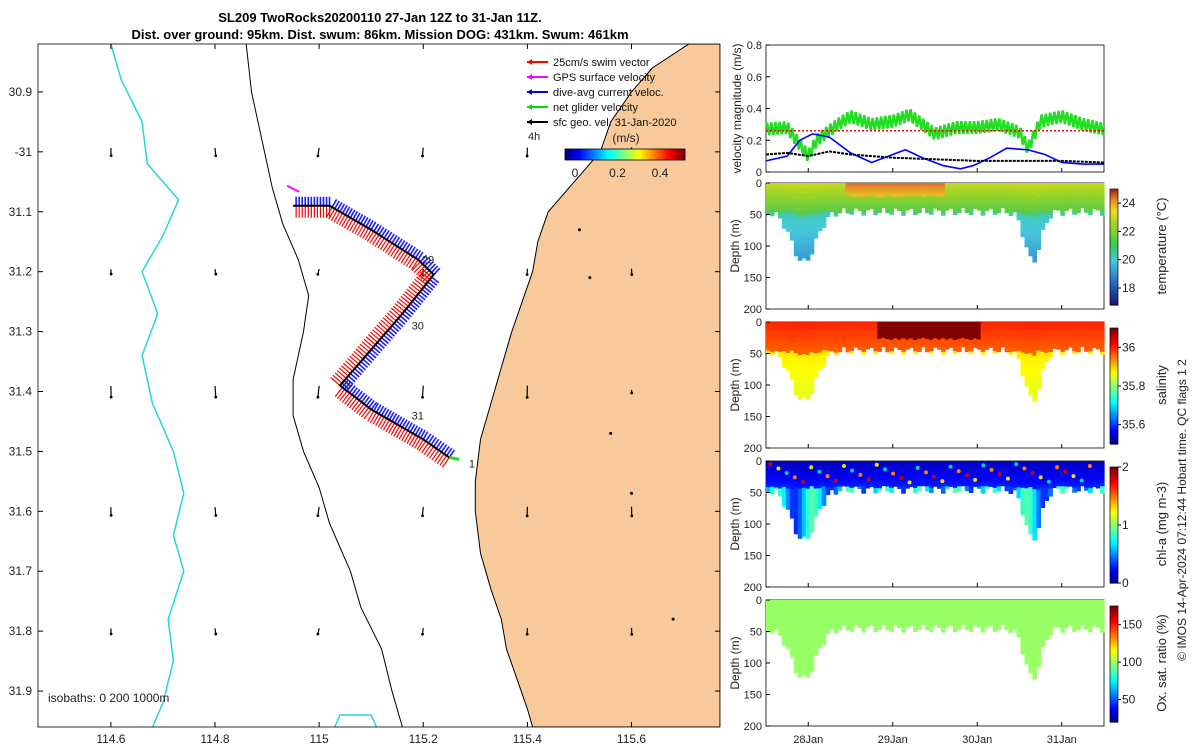 The image size is (1200, 750). I want to click on isobath-label: isobaths: 0 200 1000m, so click(108, 698).